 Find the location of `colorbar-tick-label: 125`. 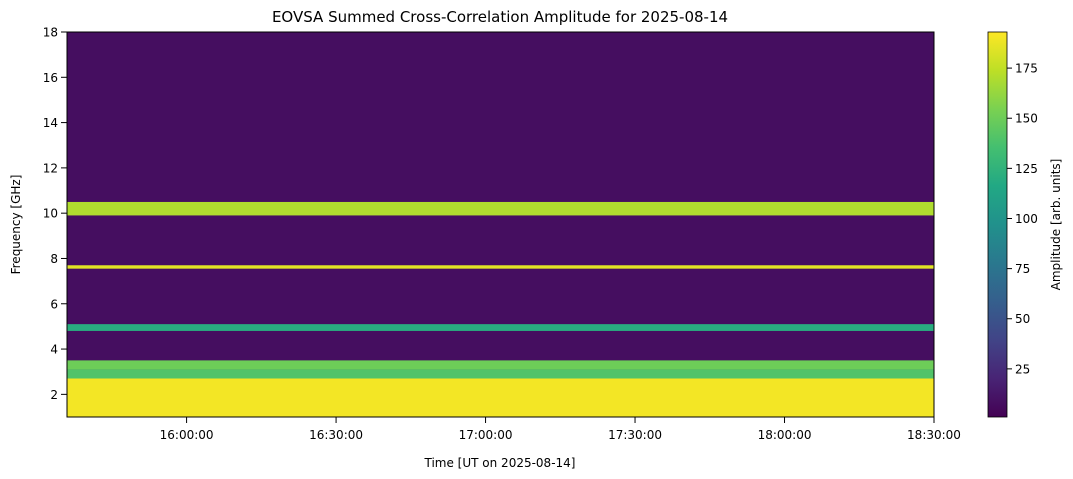

colorbar-tick-label: 125 is located at coordinates (1026, 169).